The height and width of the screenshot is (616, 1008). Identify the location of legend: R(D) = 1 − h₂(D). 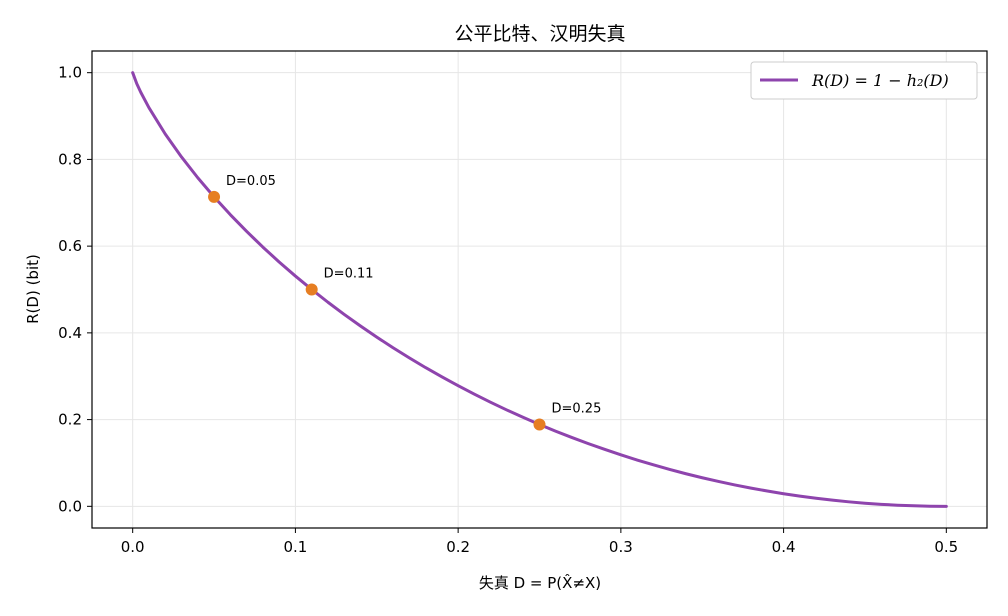
(864, 80).